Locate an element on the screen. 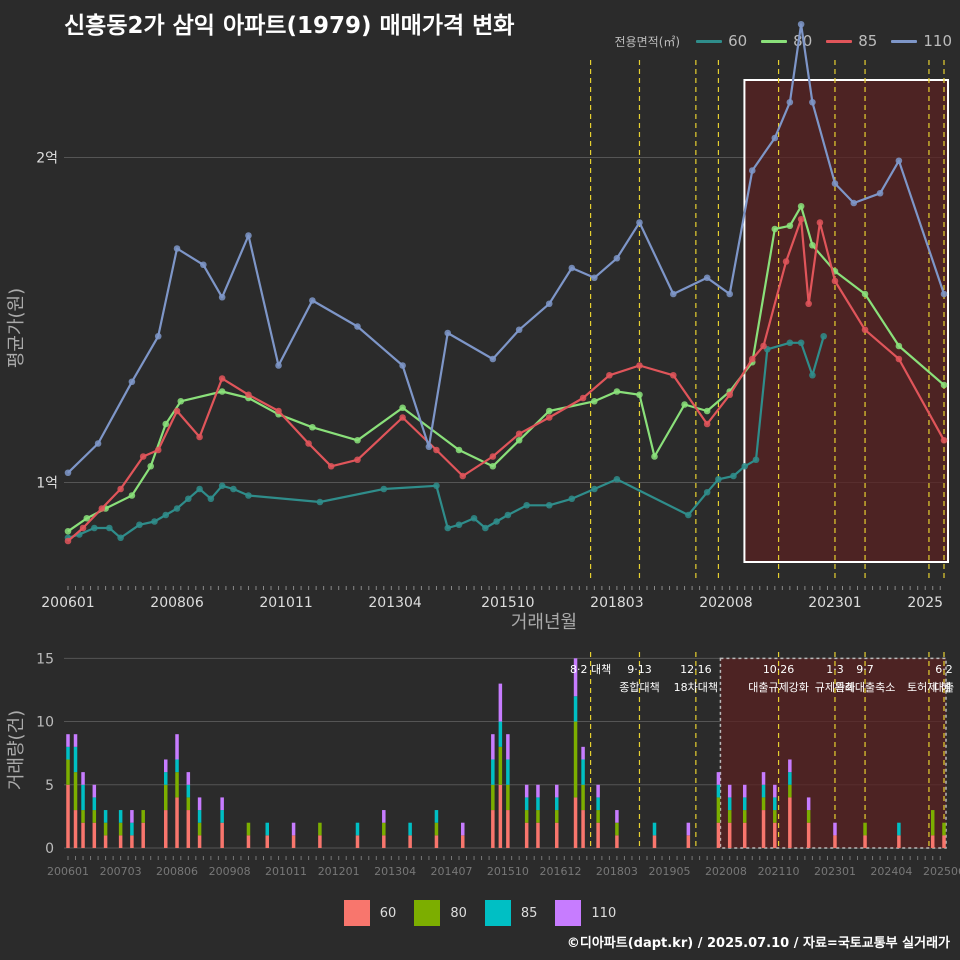  legend-item-60: 60 is located at coordinates (721, 41).